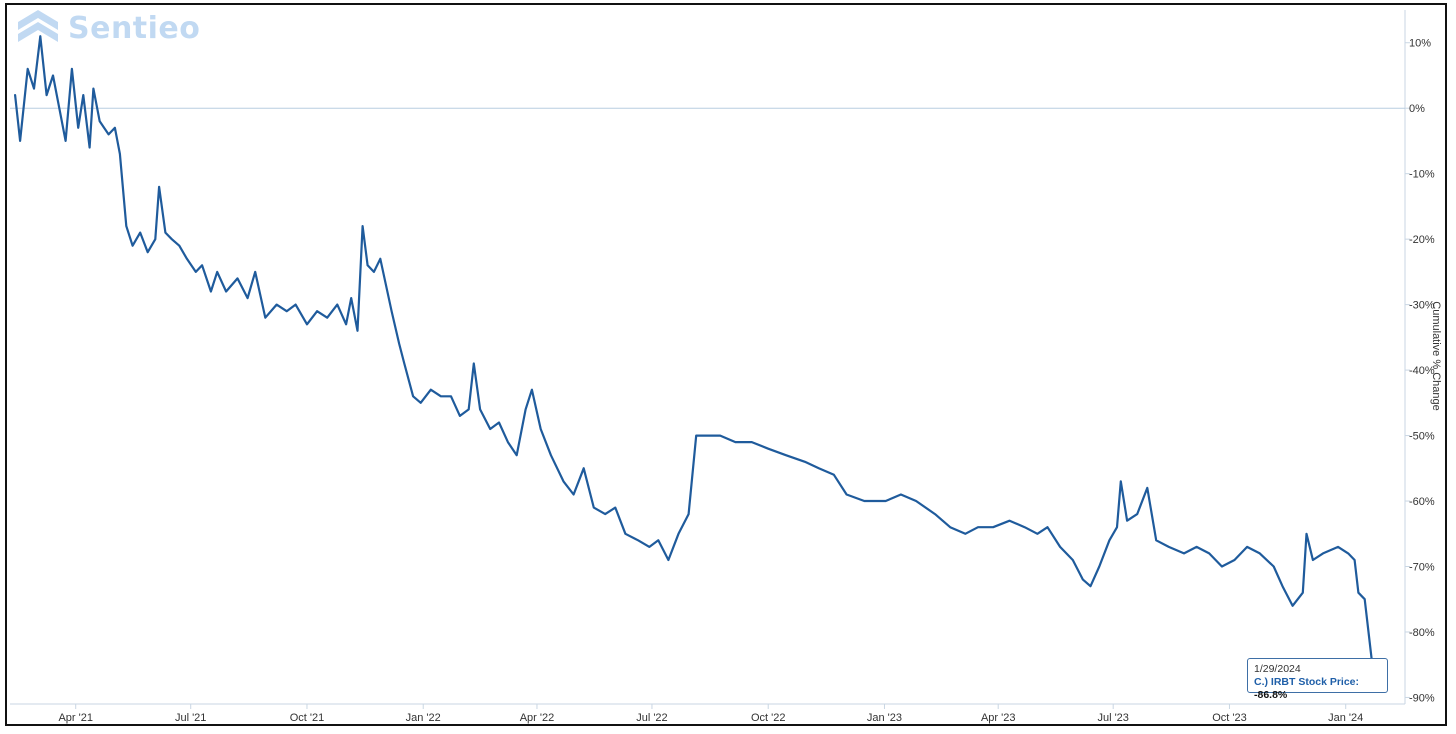 This screenshot has width=1456, height=734. What do you see at coordinates (1422, 633) in the screenshot?
I see `y-tick-label: -80%` at bounding box center [1422, 633].